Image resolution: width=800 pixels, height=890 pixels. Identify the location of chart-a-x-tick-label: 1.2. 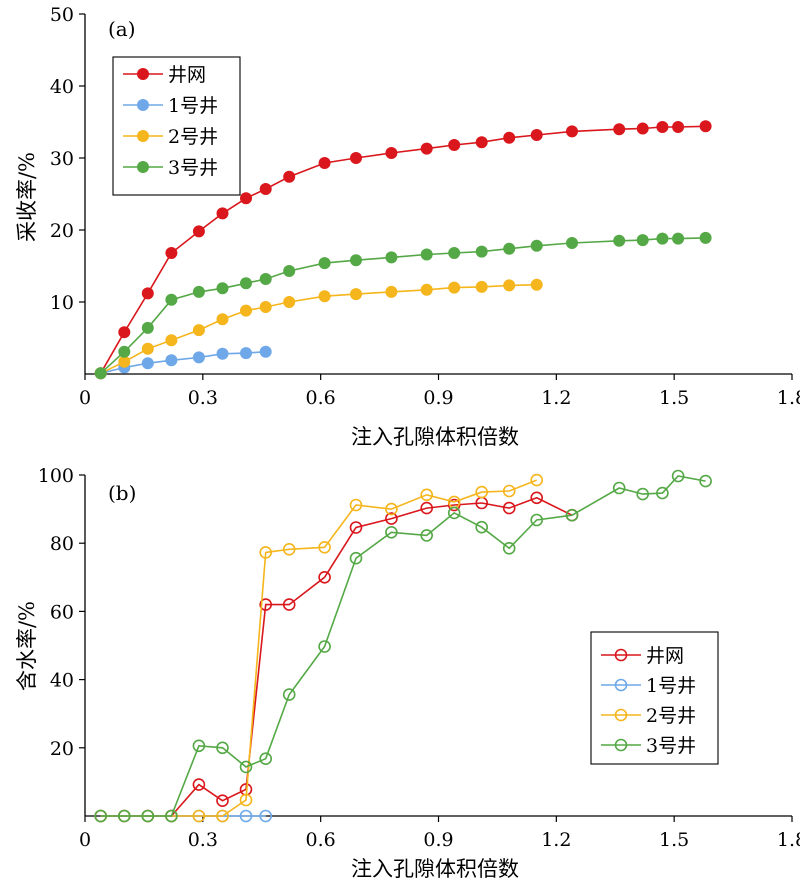
(556, 398).